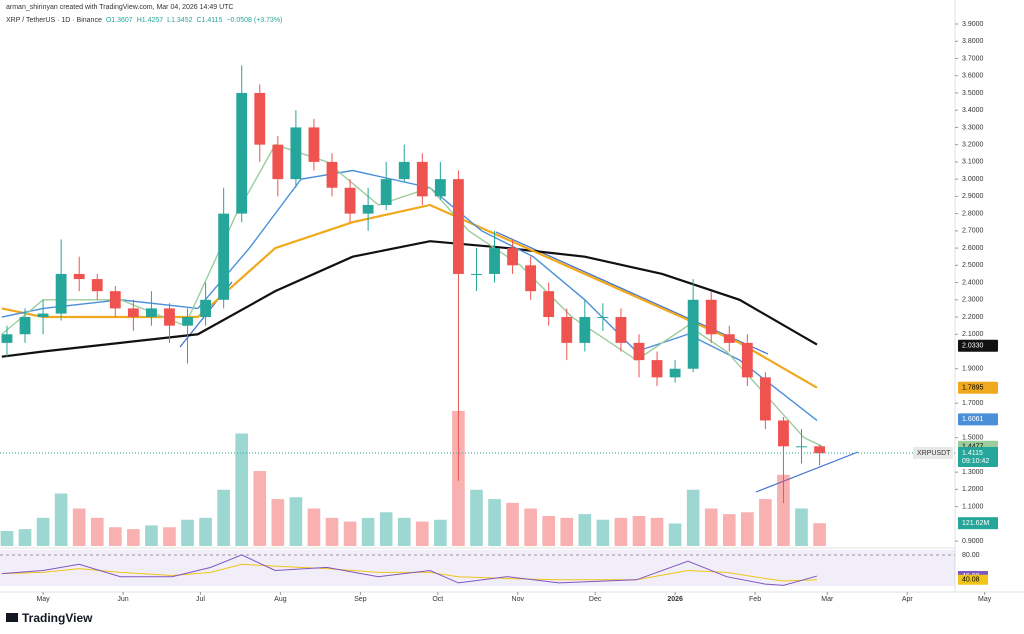 This screenshot has height=634, width=1024. I want to click on x-tick-label: 2026, so click(675, 599).